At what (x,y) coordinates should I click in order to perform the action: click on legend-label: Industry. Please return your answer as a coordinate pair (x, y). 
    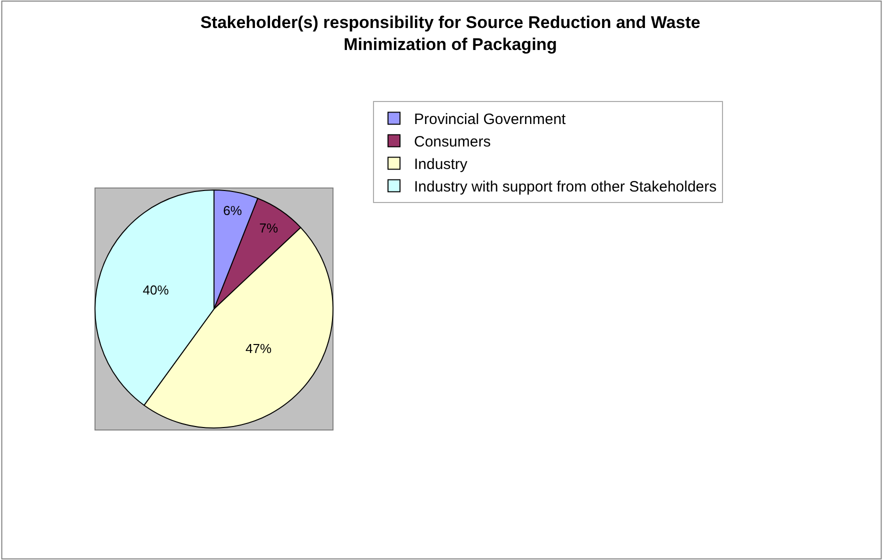
    Looking at the image, I should click on (441, 165).